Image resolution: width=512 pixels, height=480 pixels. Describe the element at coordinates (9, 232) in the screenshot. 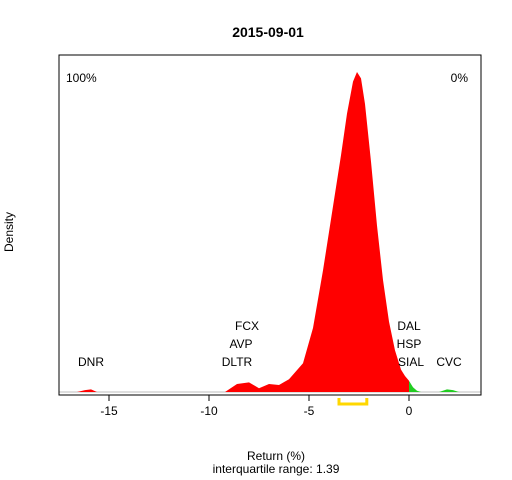

I see `y-axis-label: Density` at that location.